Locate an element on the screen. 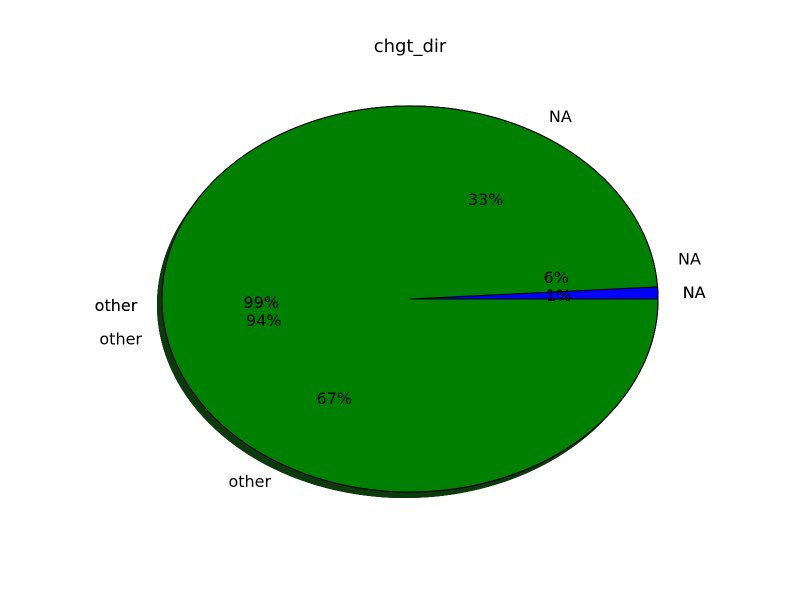  slice-percent-label: 99% is located at coordinates (262, 302).